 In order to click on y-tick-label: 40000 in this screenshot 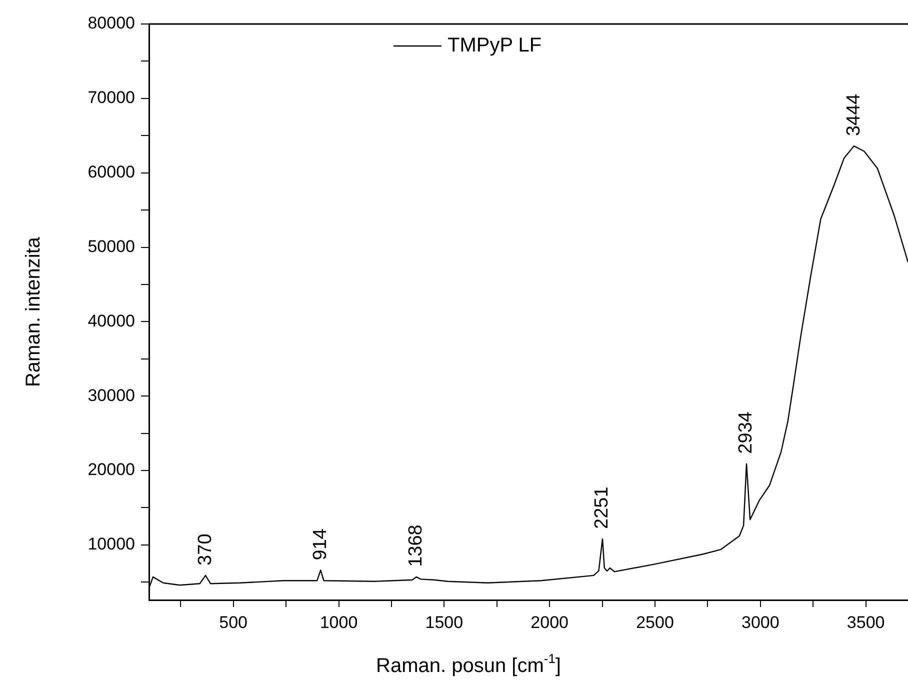, I will do `click(111, 320)`.